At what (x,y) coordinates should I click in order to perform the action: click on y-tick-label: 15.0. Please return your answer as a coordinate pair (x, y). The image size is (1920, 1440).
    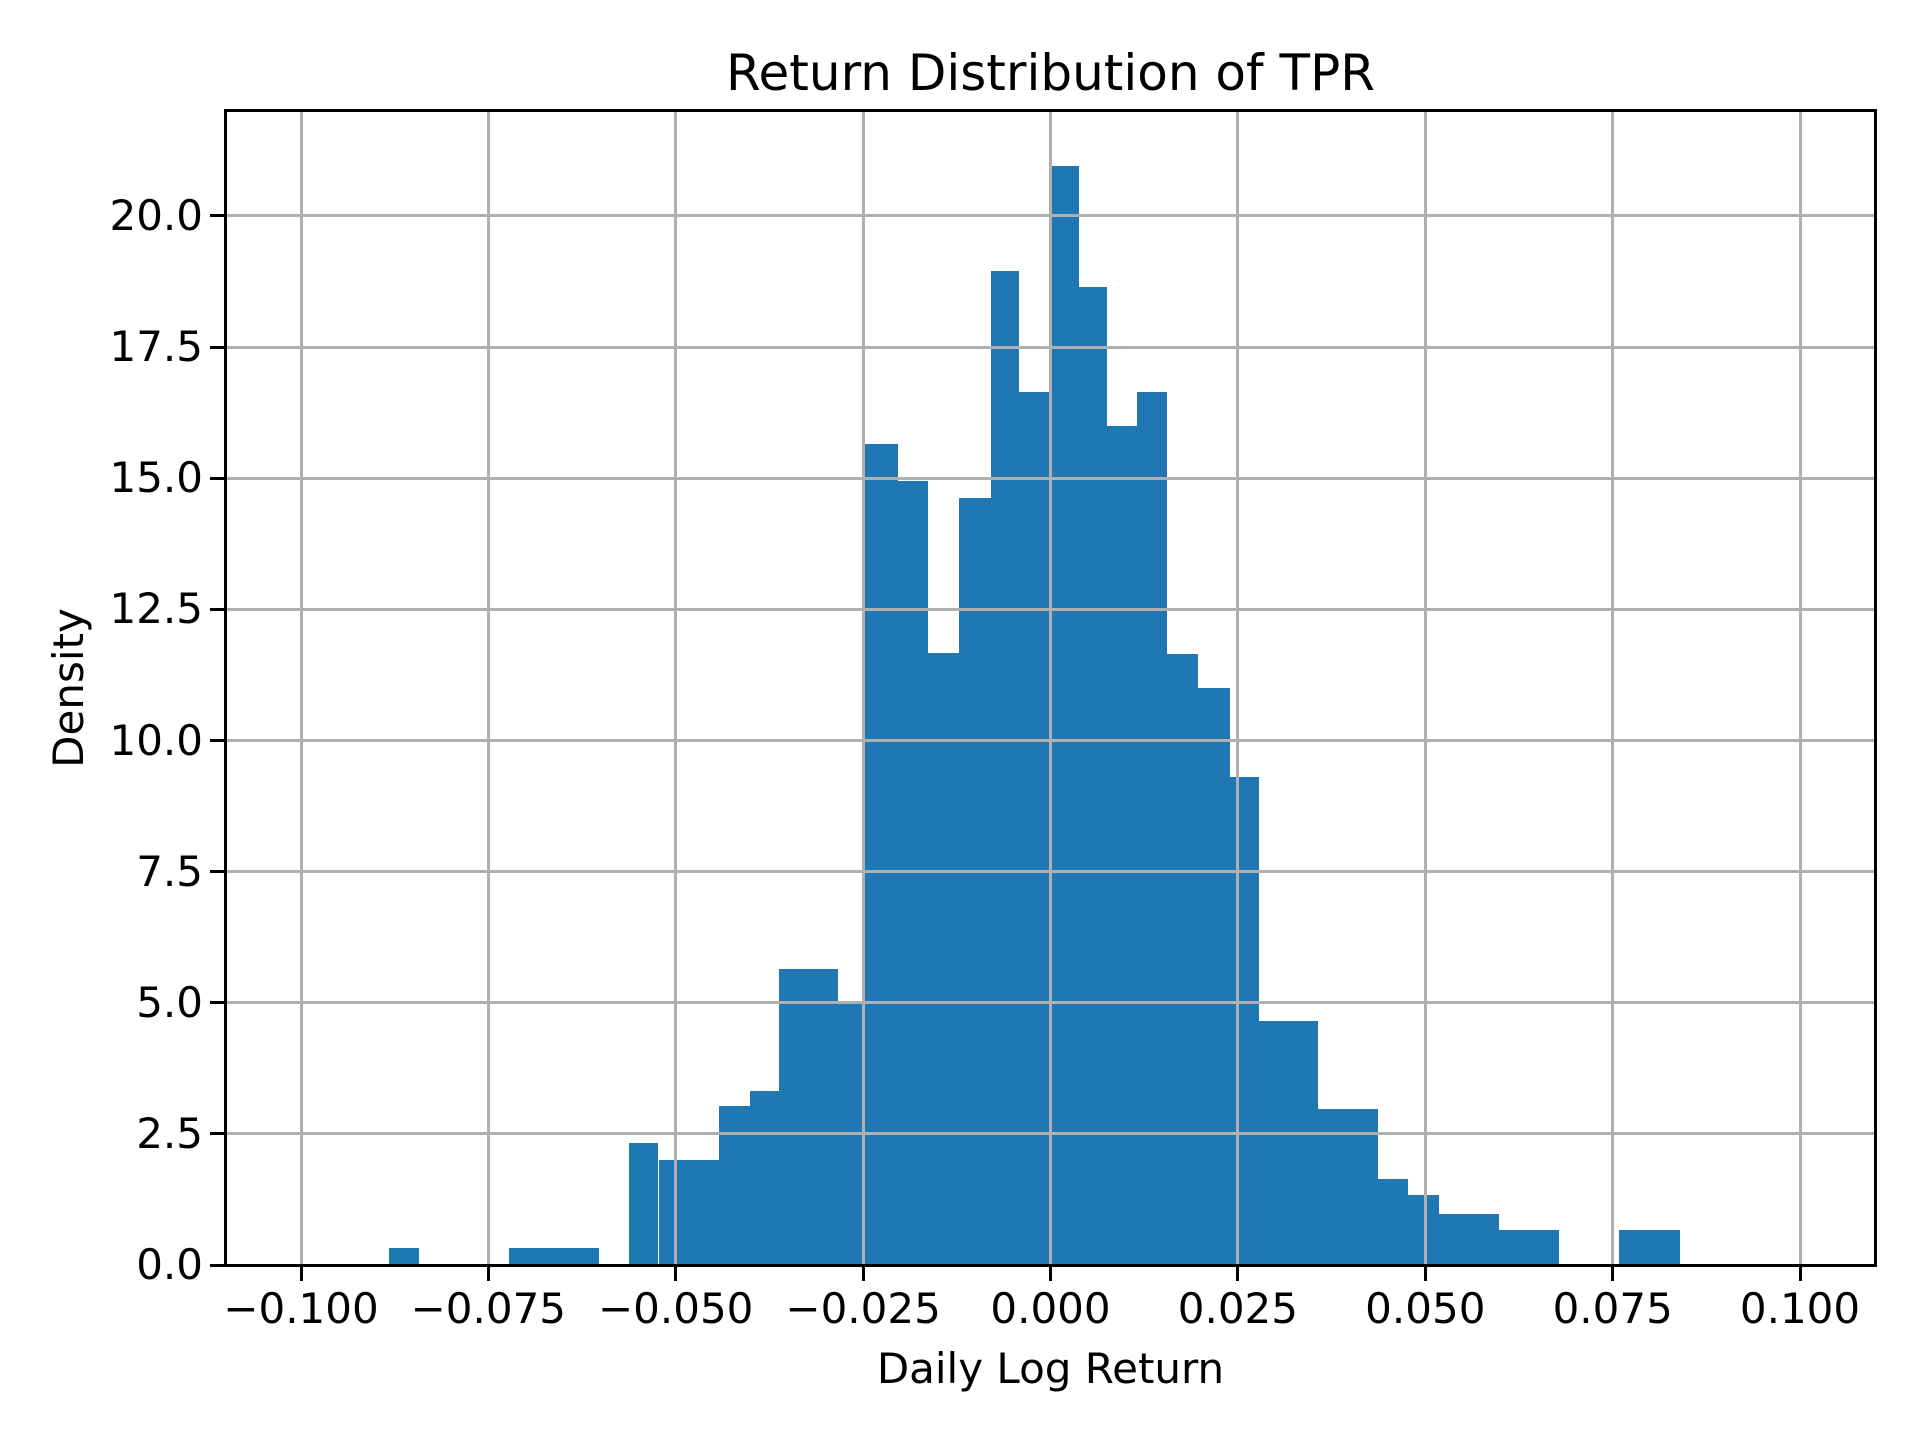
    Looking at the image, I should click on (156, 478).